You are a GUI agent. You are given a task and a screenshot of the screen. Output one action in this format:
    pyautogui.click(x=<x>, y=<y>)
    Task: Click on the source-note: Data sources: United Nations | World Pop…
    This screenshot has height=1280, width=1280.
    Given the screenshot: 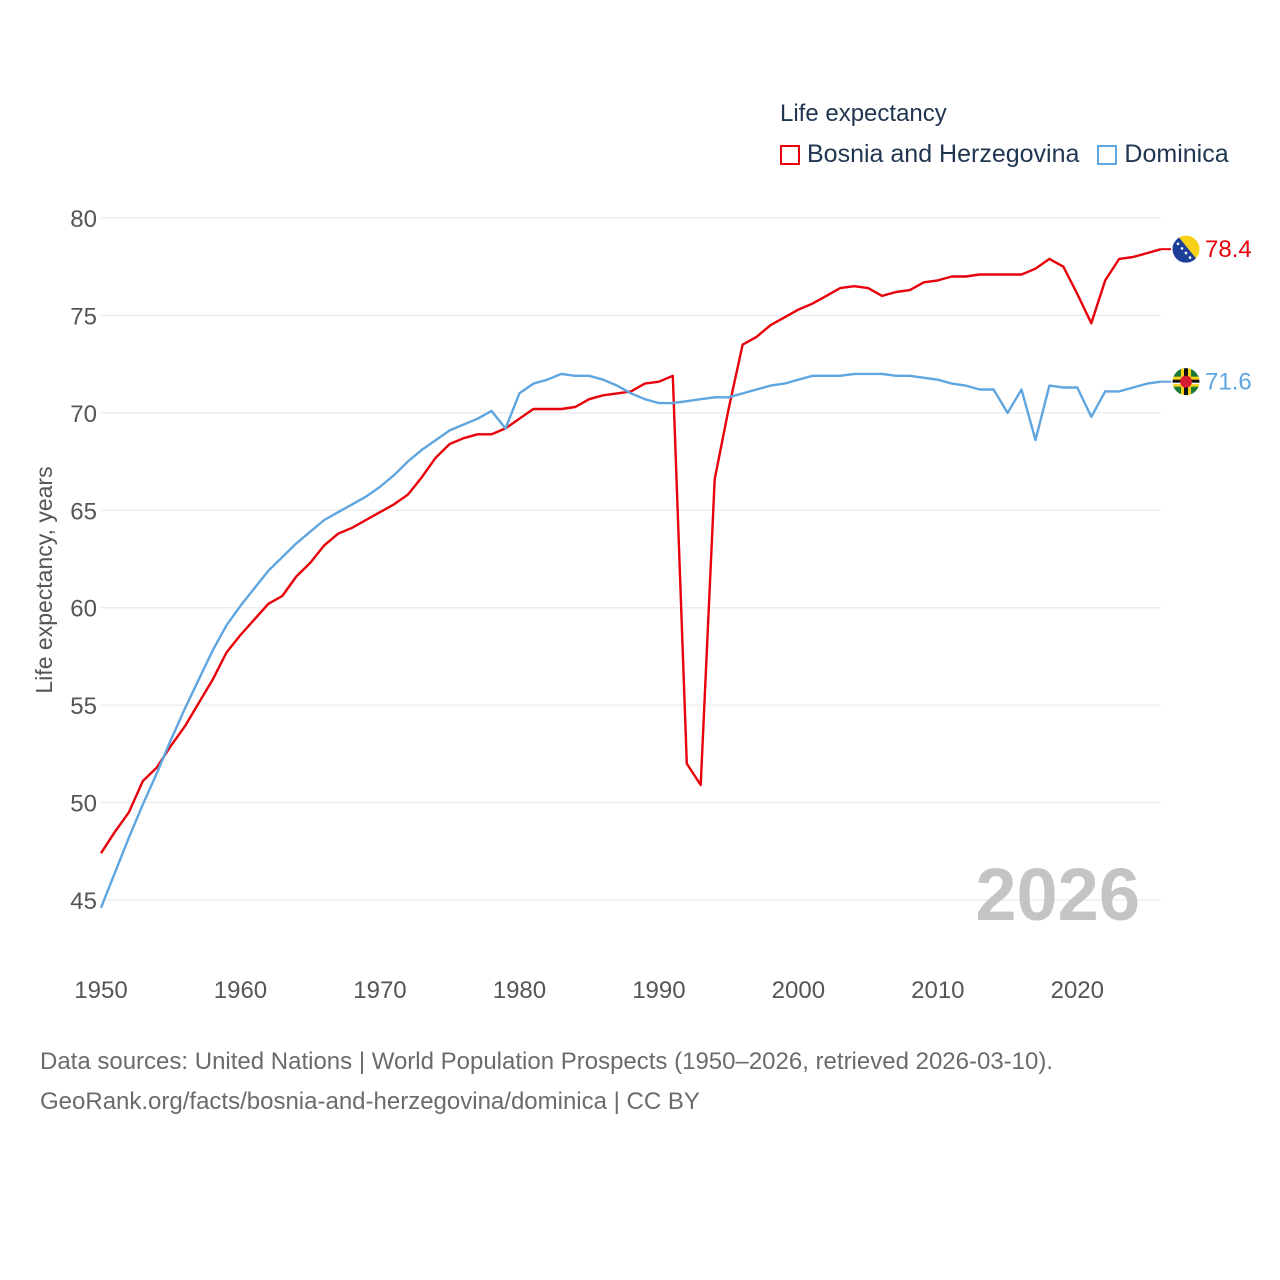 What is the action you would take?
    pyautogui.click(x=546, y=1082)
    